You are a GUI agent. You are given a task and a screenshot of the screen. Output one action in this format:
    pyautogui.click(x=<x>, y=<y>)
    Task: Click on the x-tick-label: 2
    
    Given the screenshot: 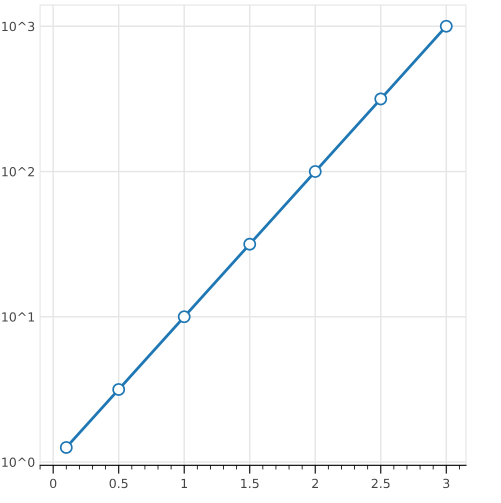 What is the action you would take?
    pyautogui.click(x=315, y=483)
    